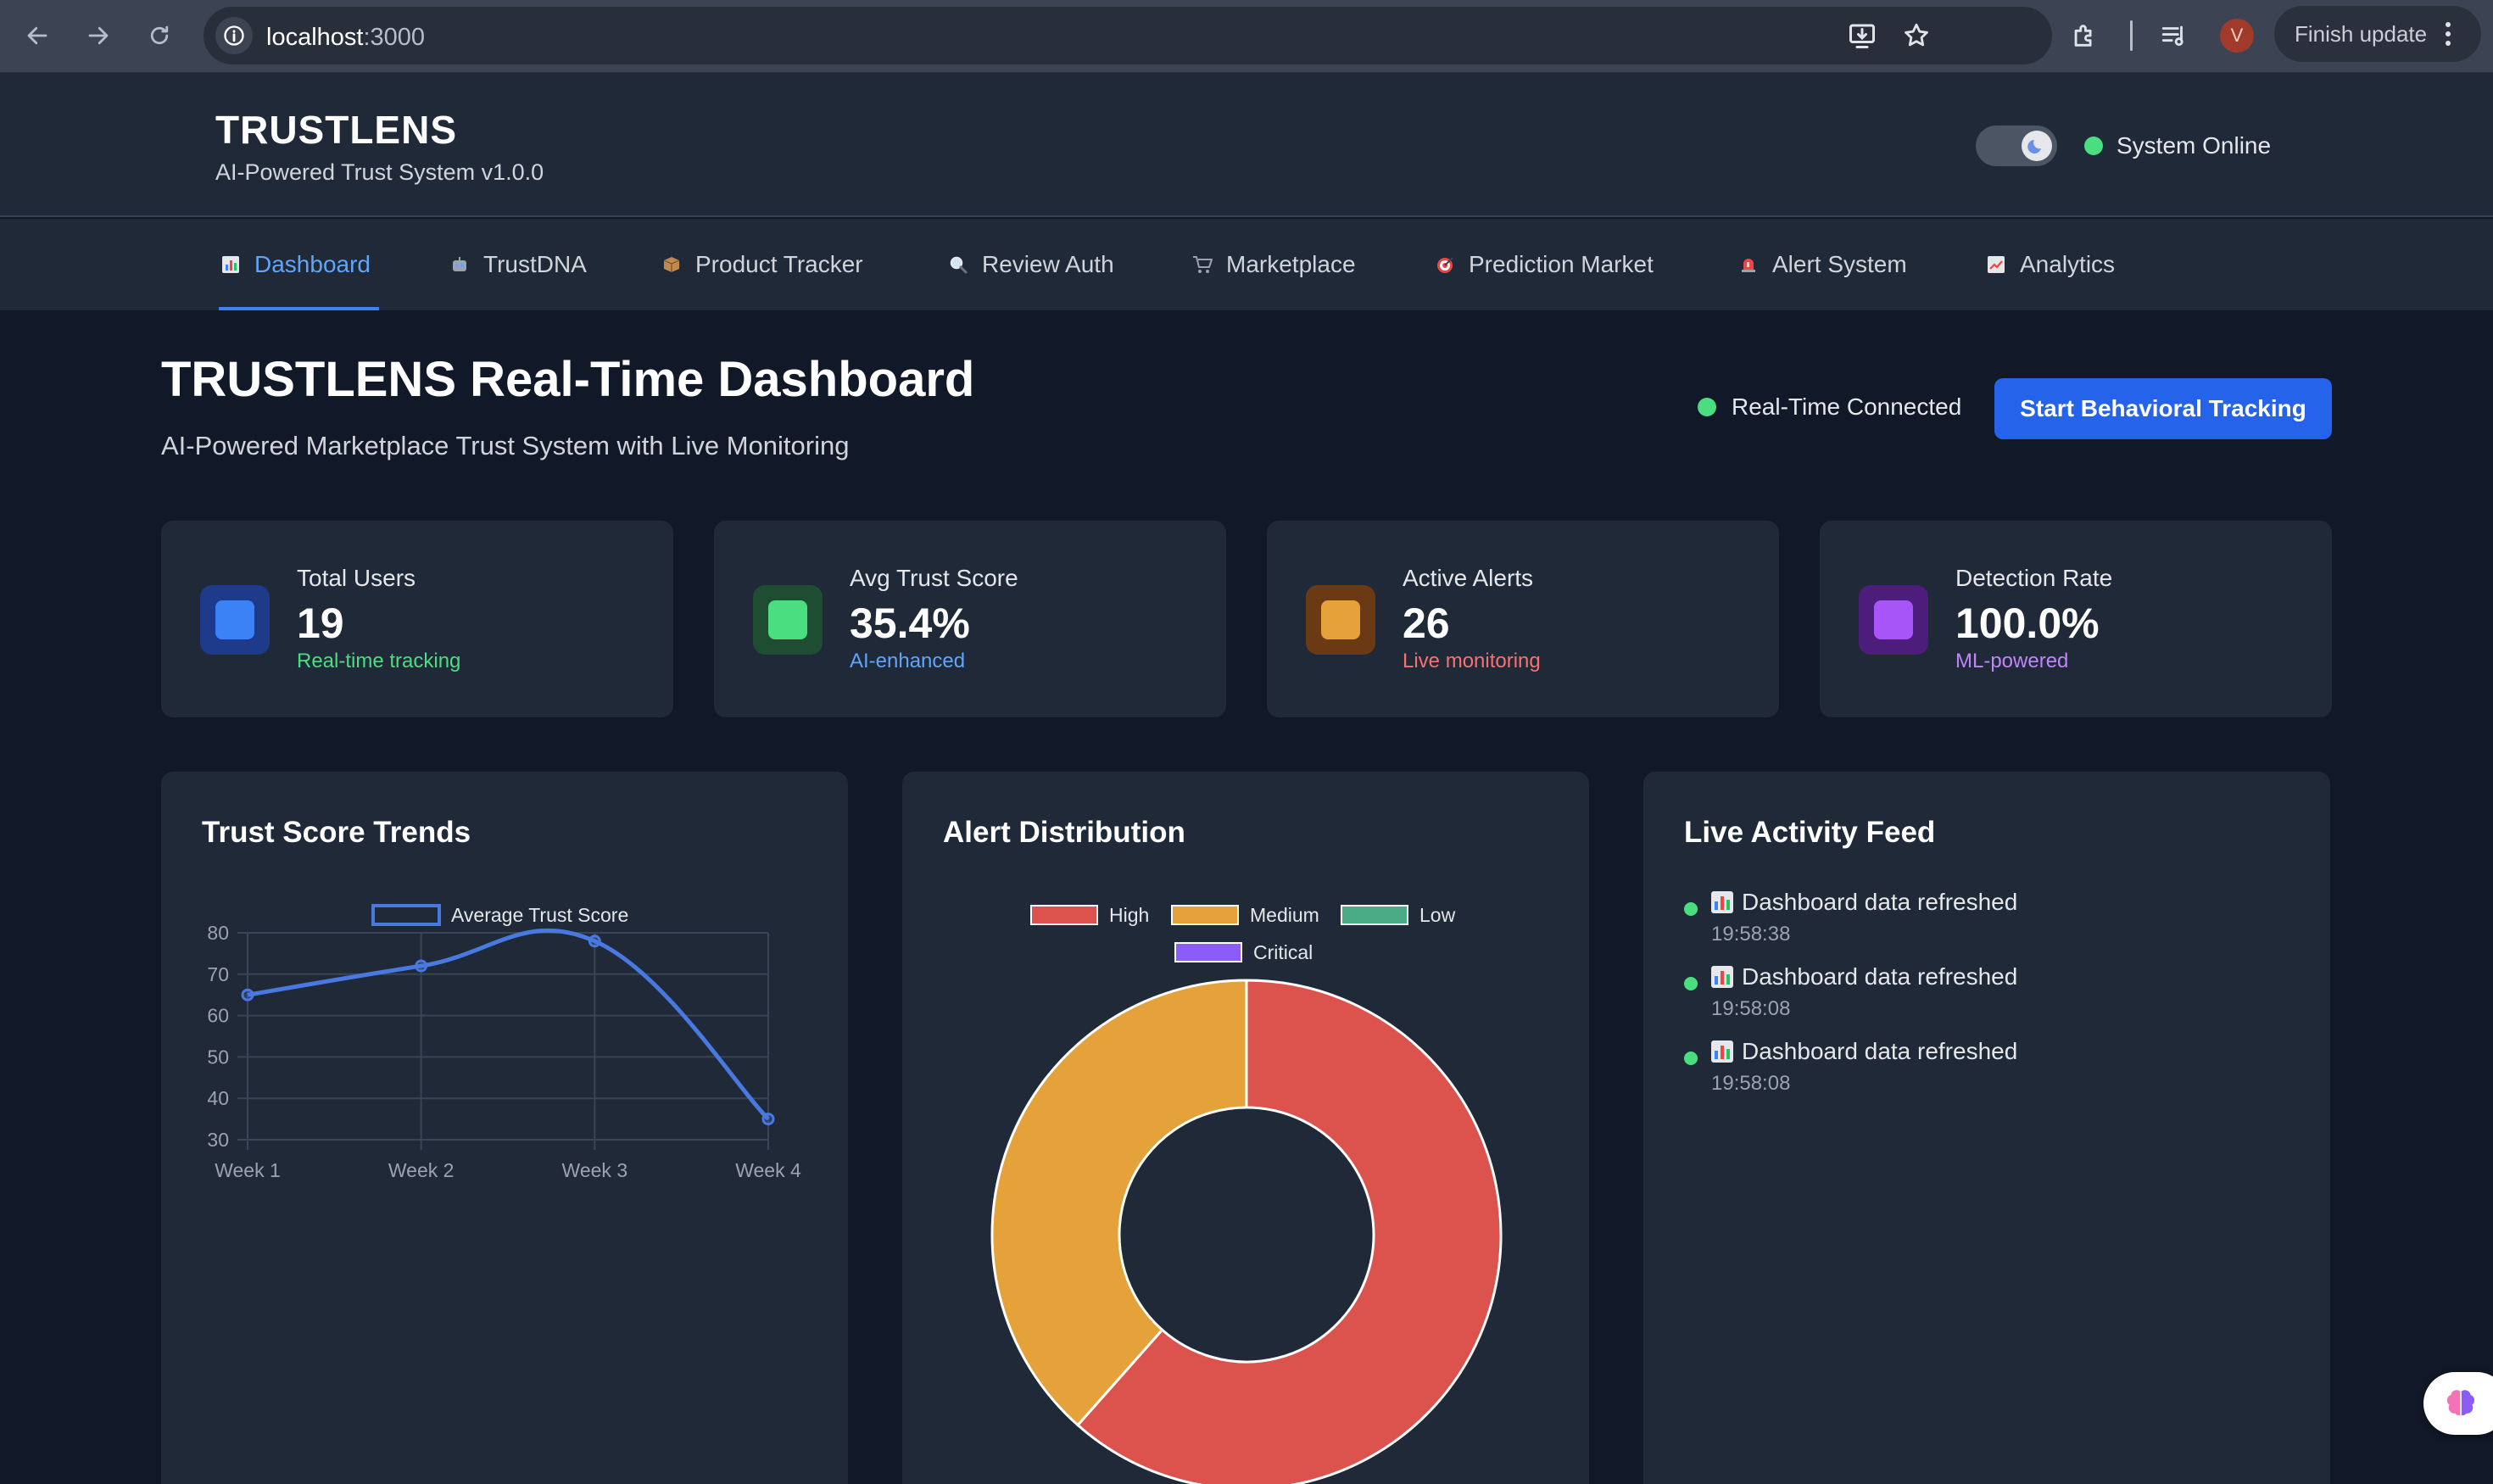 The height and width of the screenshot is (1484, 2493). What do you see at coordinates (394, 37) in the screenshot?
I see `url-port: :3000` at bounding box center [394, 37].